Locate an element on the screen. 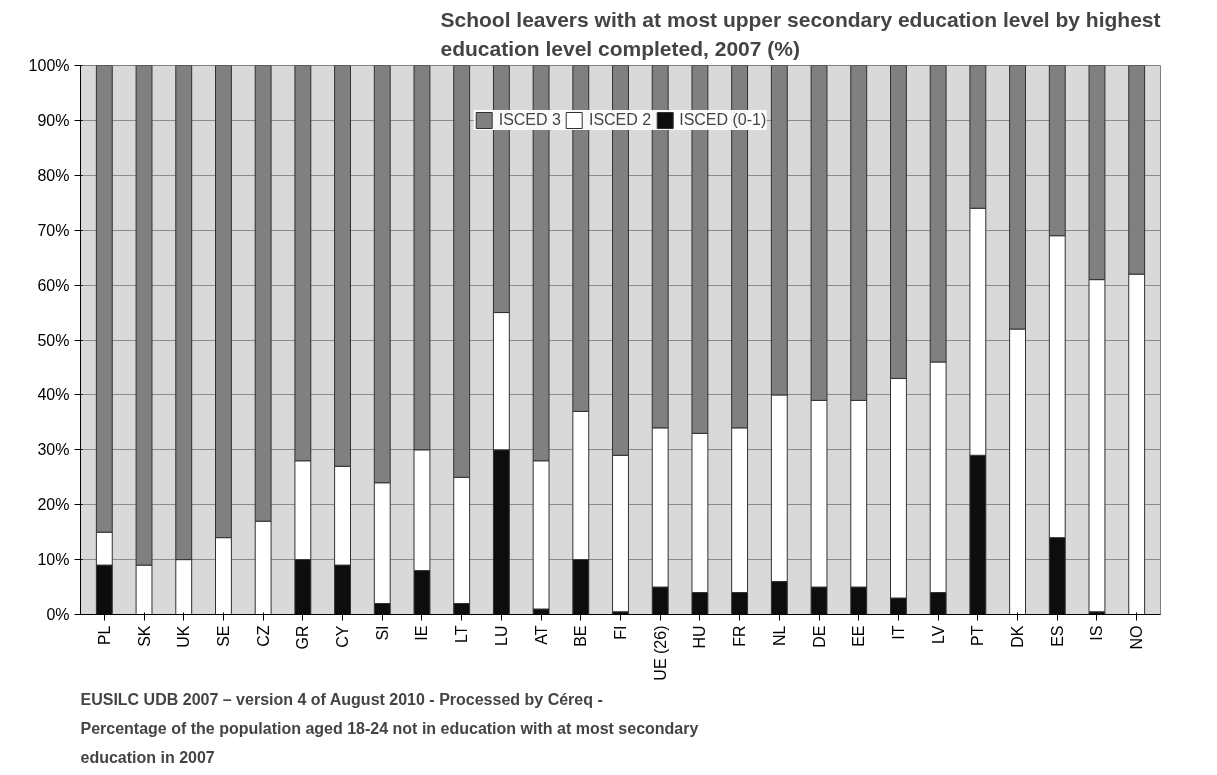 The image size is (1217, 775). y-tick-label: 30% is located at coordinates (53, 450).